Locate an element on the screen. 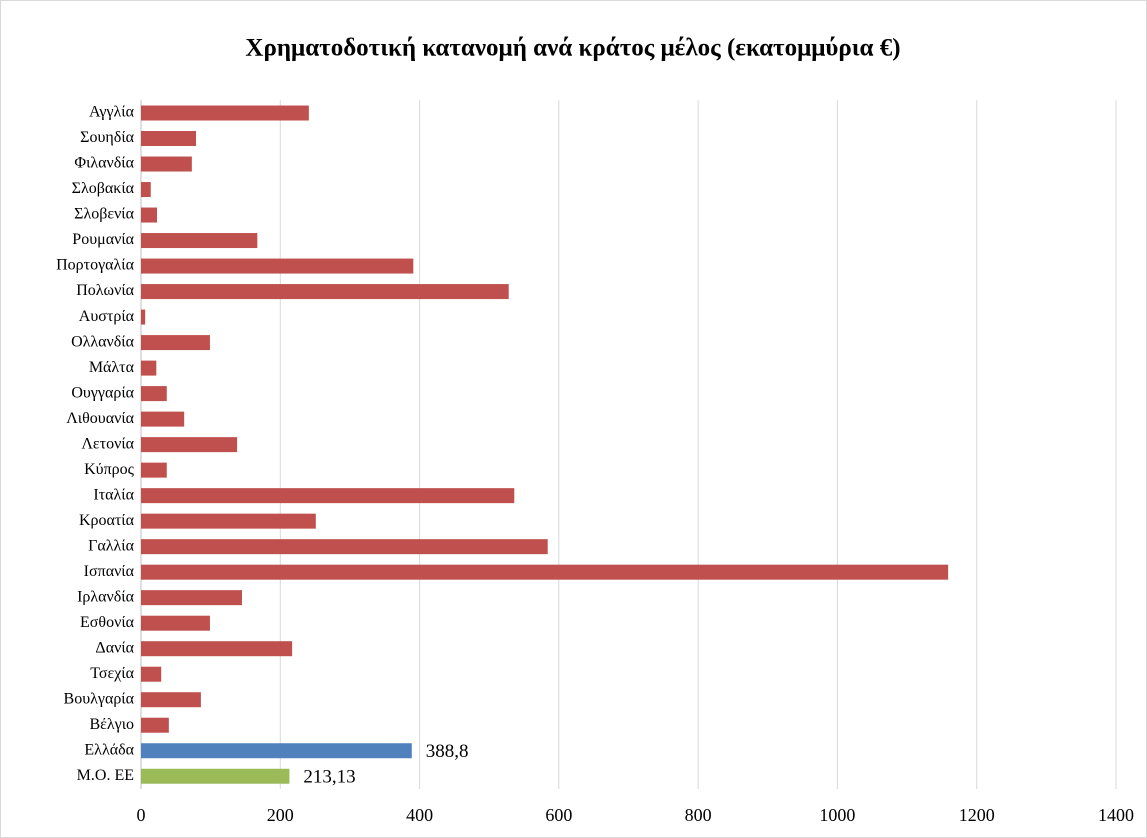 This screenshot has height=838, width=1147. y-tick-label: Ιρλανδία is located at coordinates (106, 596).